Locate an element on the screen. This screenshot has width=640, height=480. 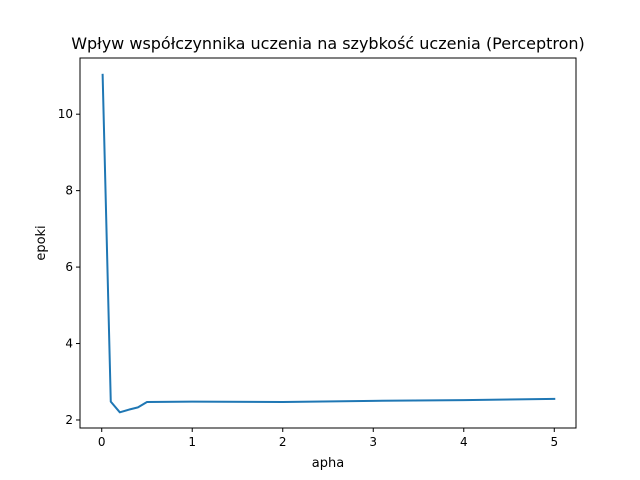
x-axis-label: apha is located at coordinates (328, 463).